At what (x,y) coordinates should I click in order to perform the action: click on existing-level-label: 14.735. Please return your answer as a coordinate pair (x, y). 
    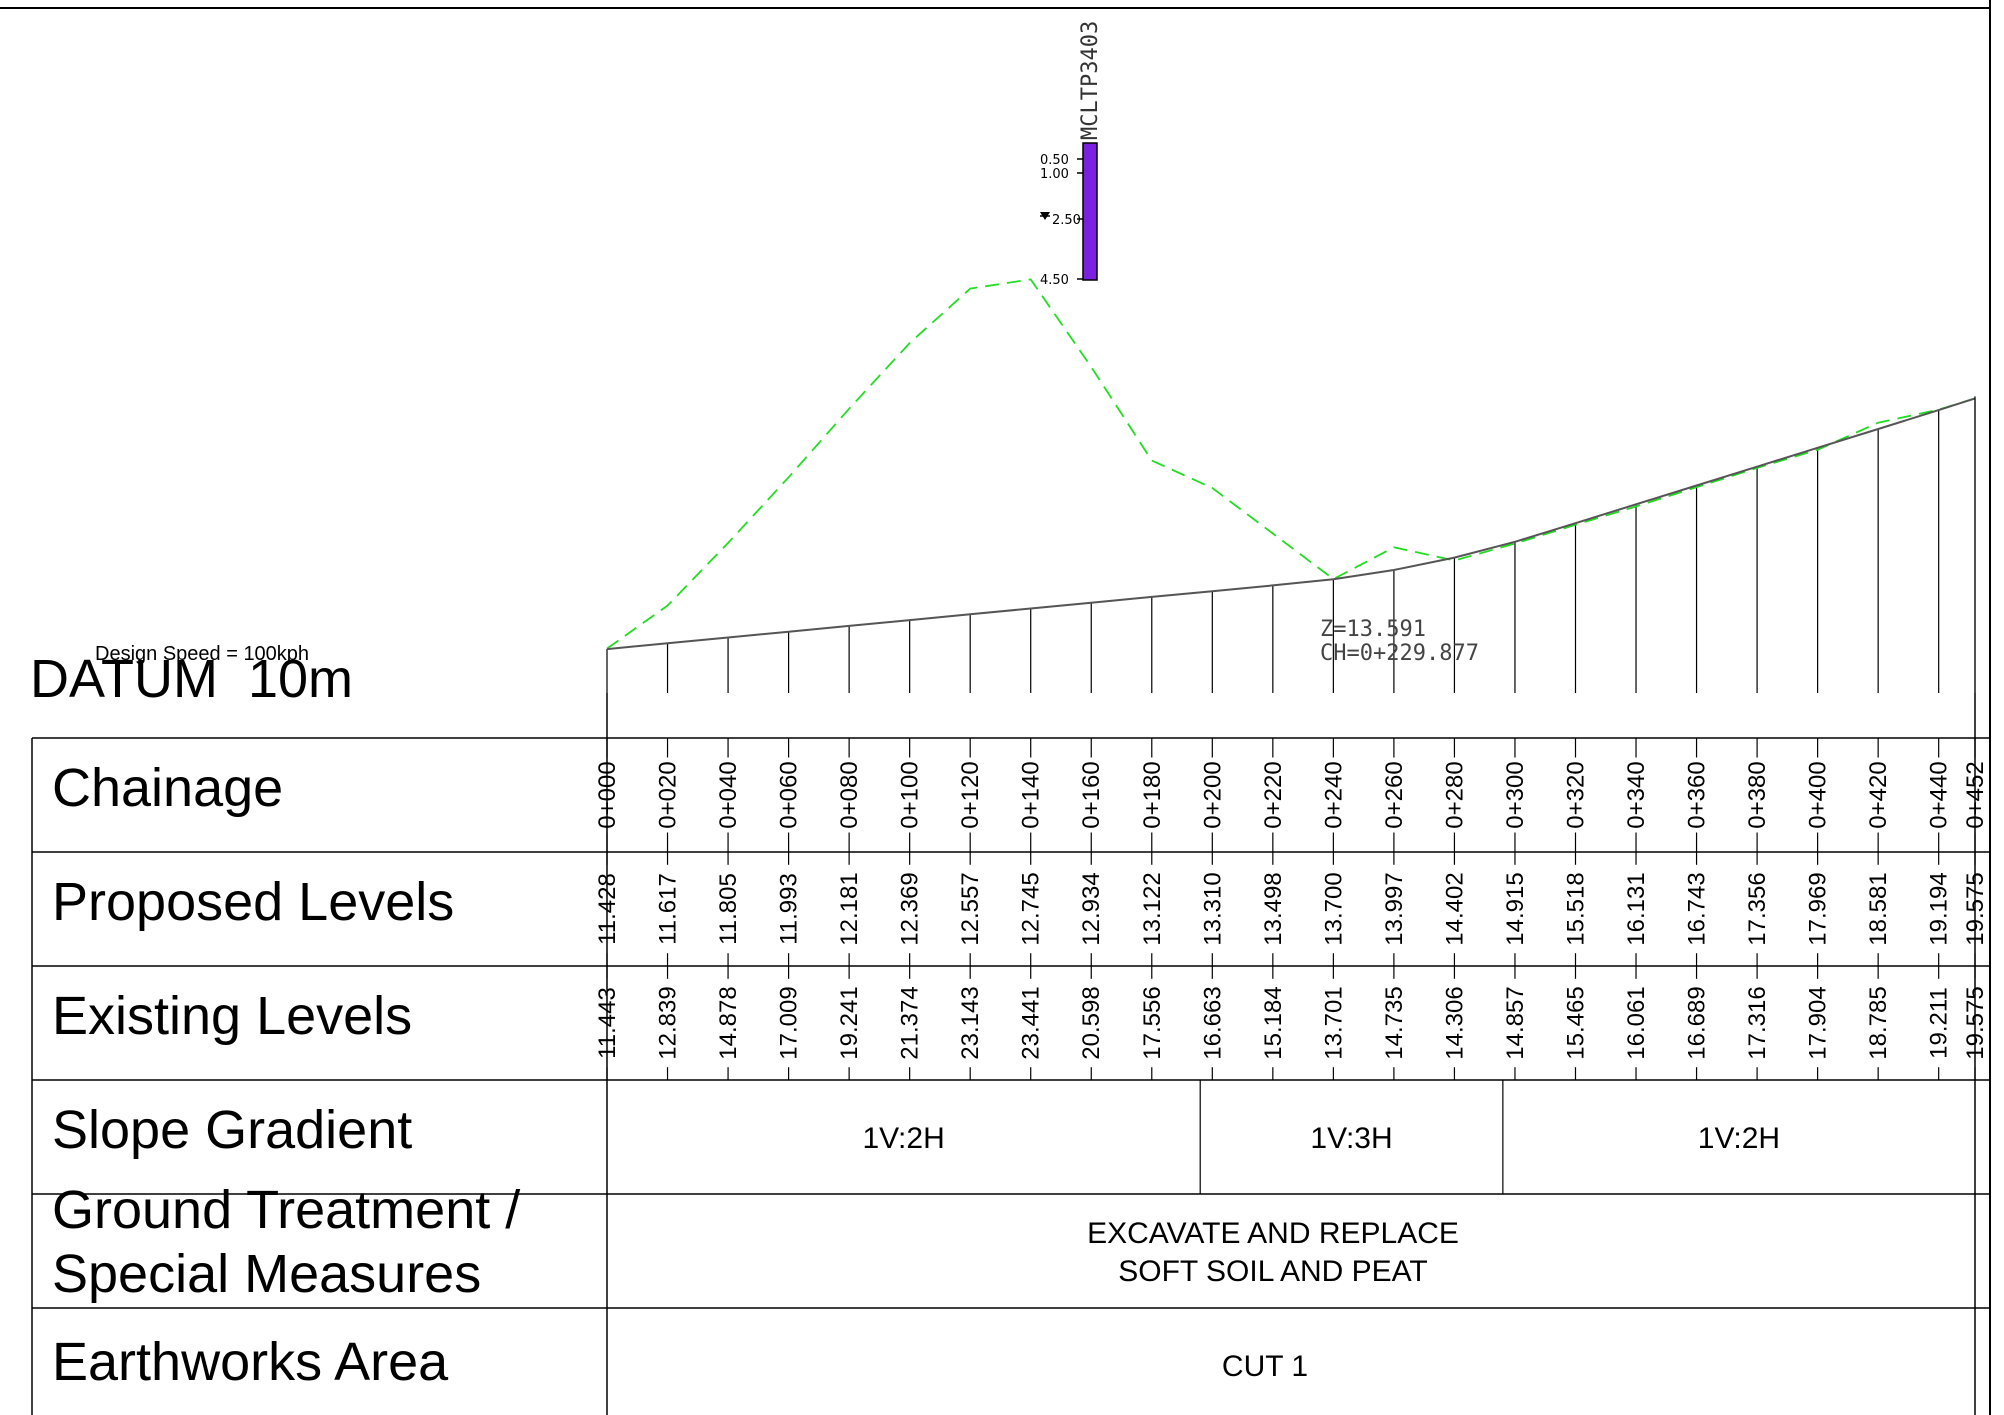
    Looking at the image, I should click on (1394, 1022).